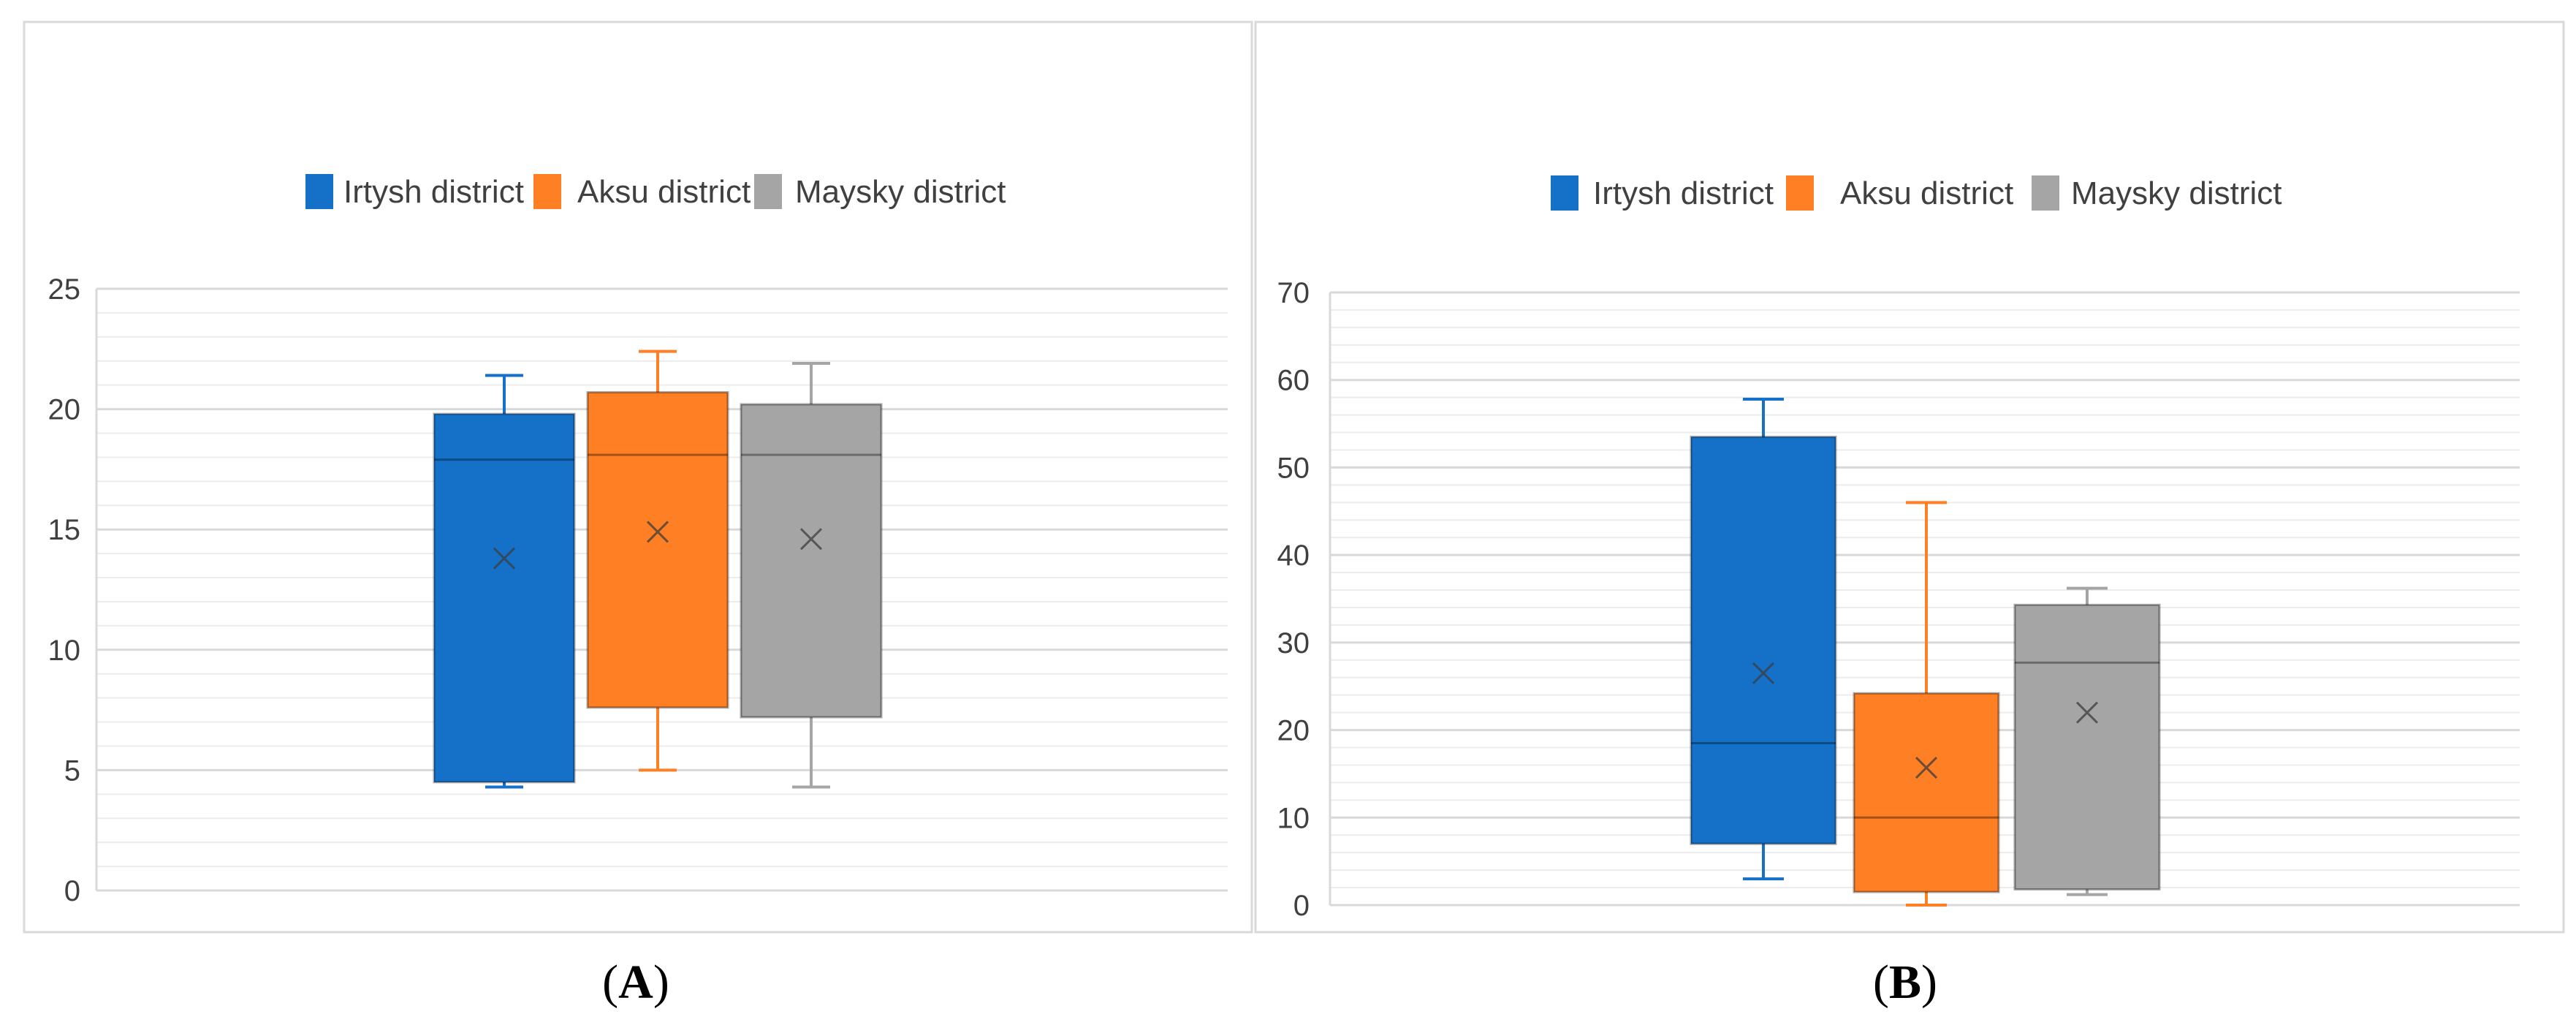  What do you see at coordinates (1293, 556) in the screenshot?
I see `y-tick-label: 40` at bounding box center [1293, 556].